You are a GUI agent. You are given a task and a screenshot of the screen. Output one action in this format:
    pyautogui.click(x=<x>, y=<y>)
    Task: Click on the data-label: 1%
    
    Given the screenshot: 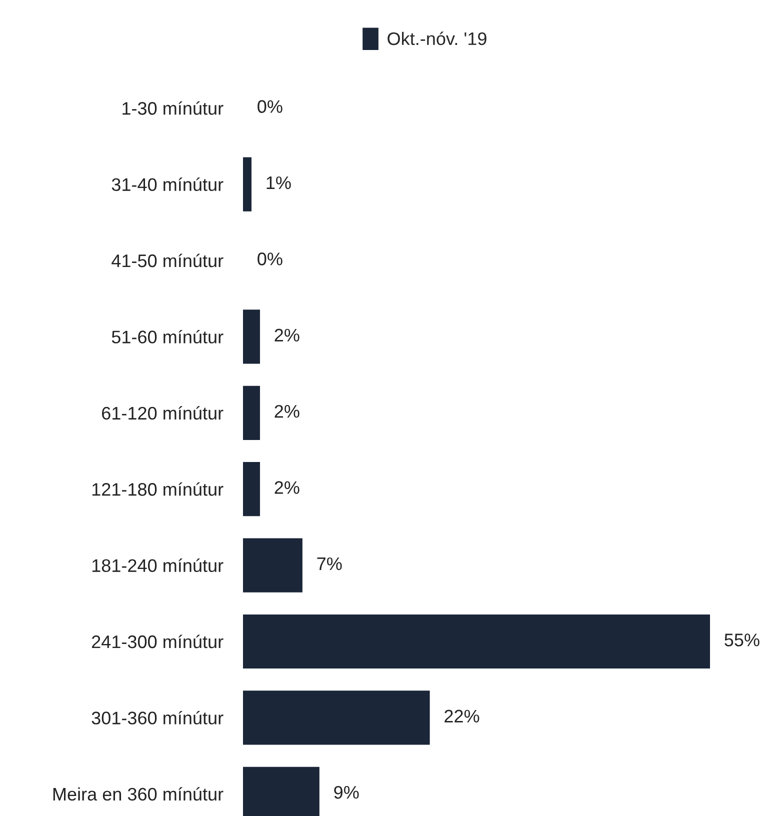 What is the action you would take?
    pyautogui.click(x=278, y=183)
    